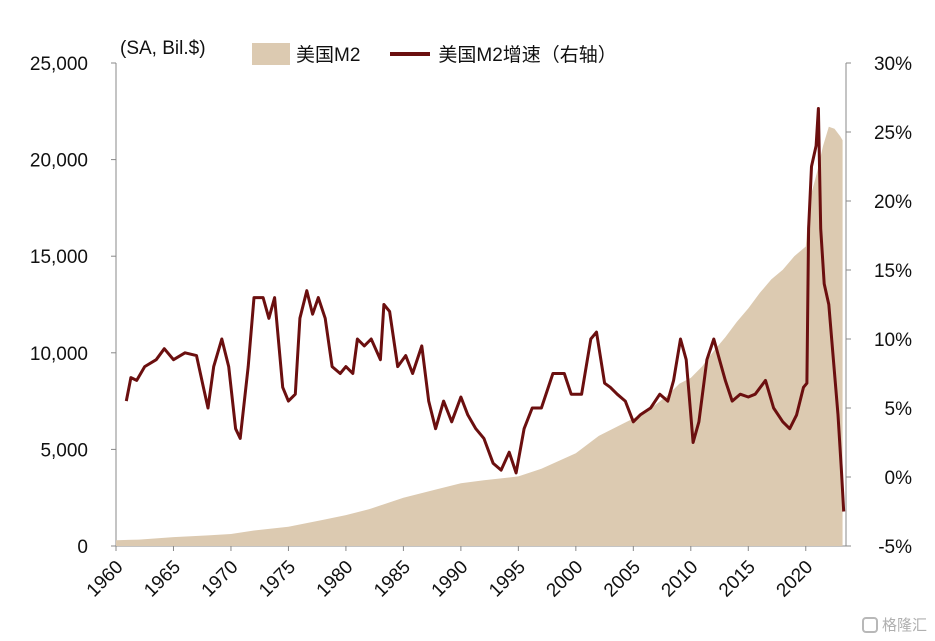 The height and width of the screenshot is (641, 935). What do you see at coordinates (899, 478) in the screenshot?
I see `right-tick-label: 0%` at bounding box center [899, 478].